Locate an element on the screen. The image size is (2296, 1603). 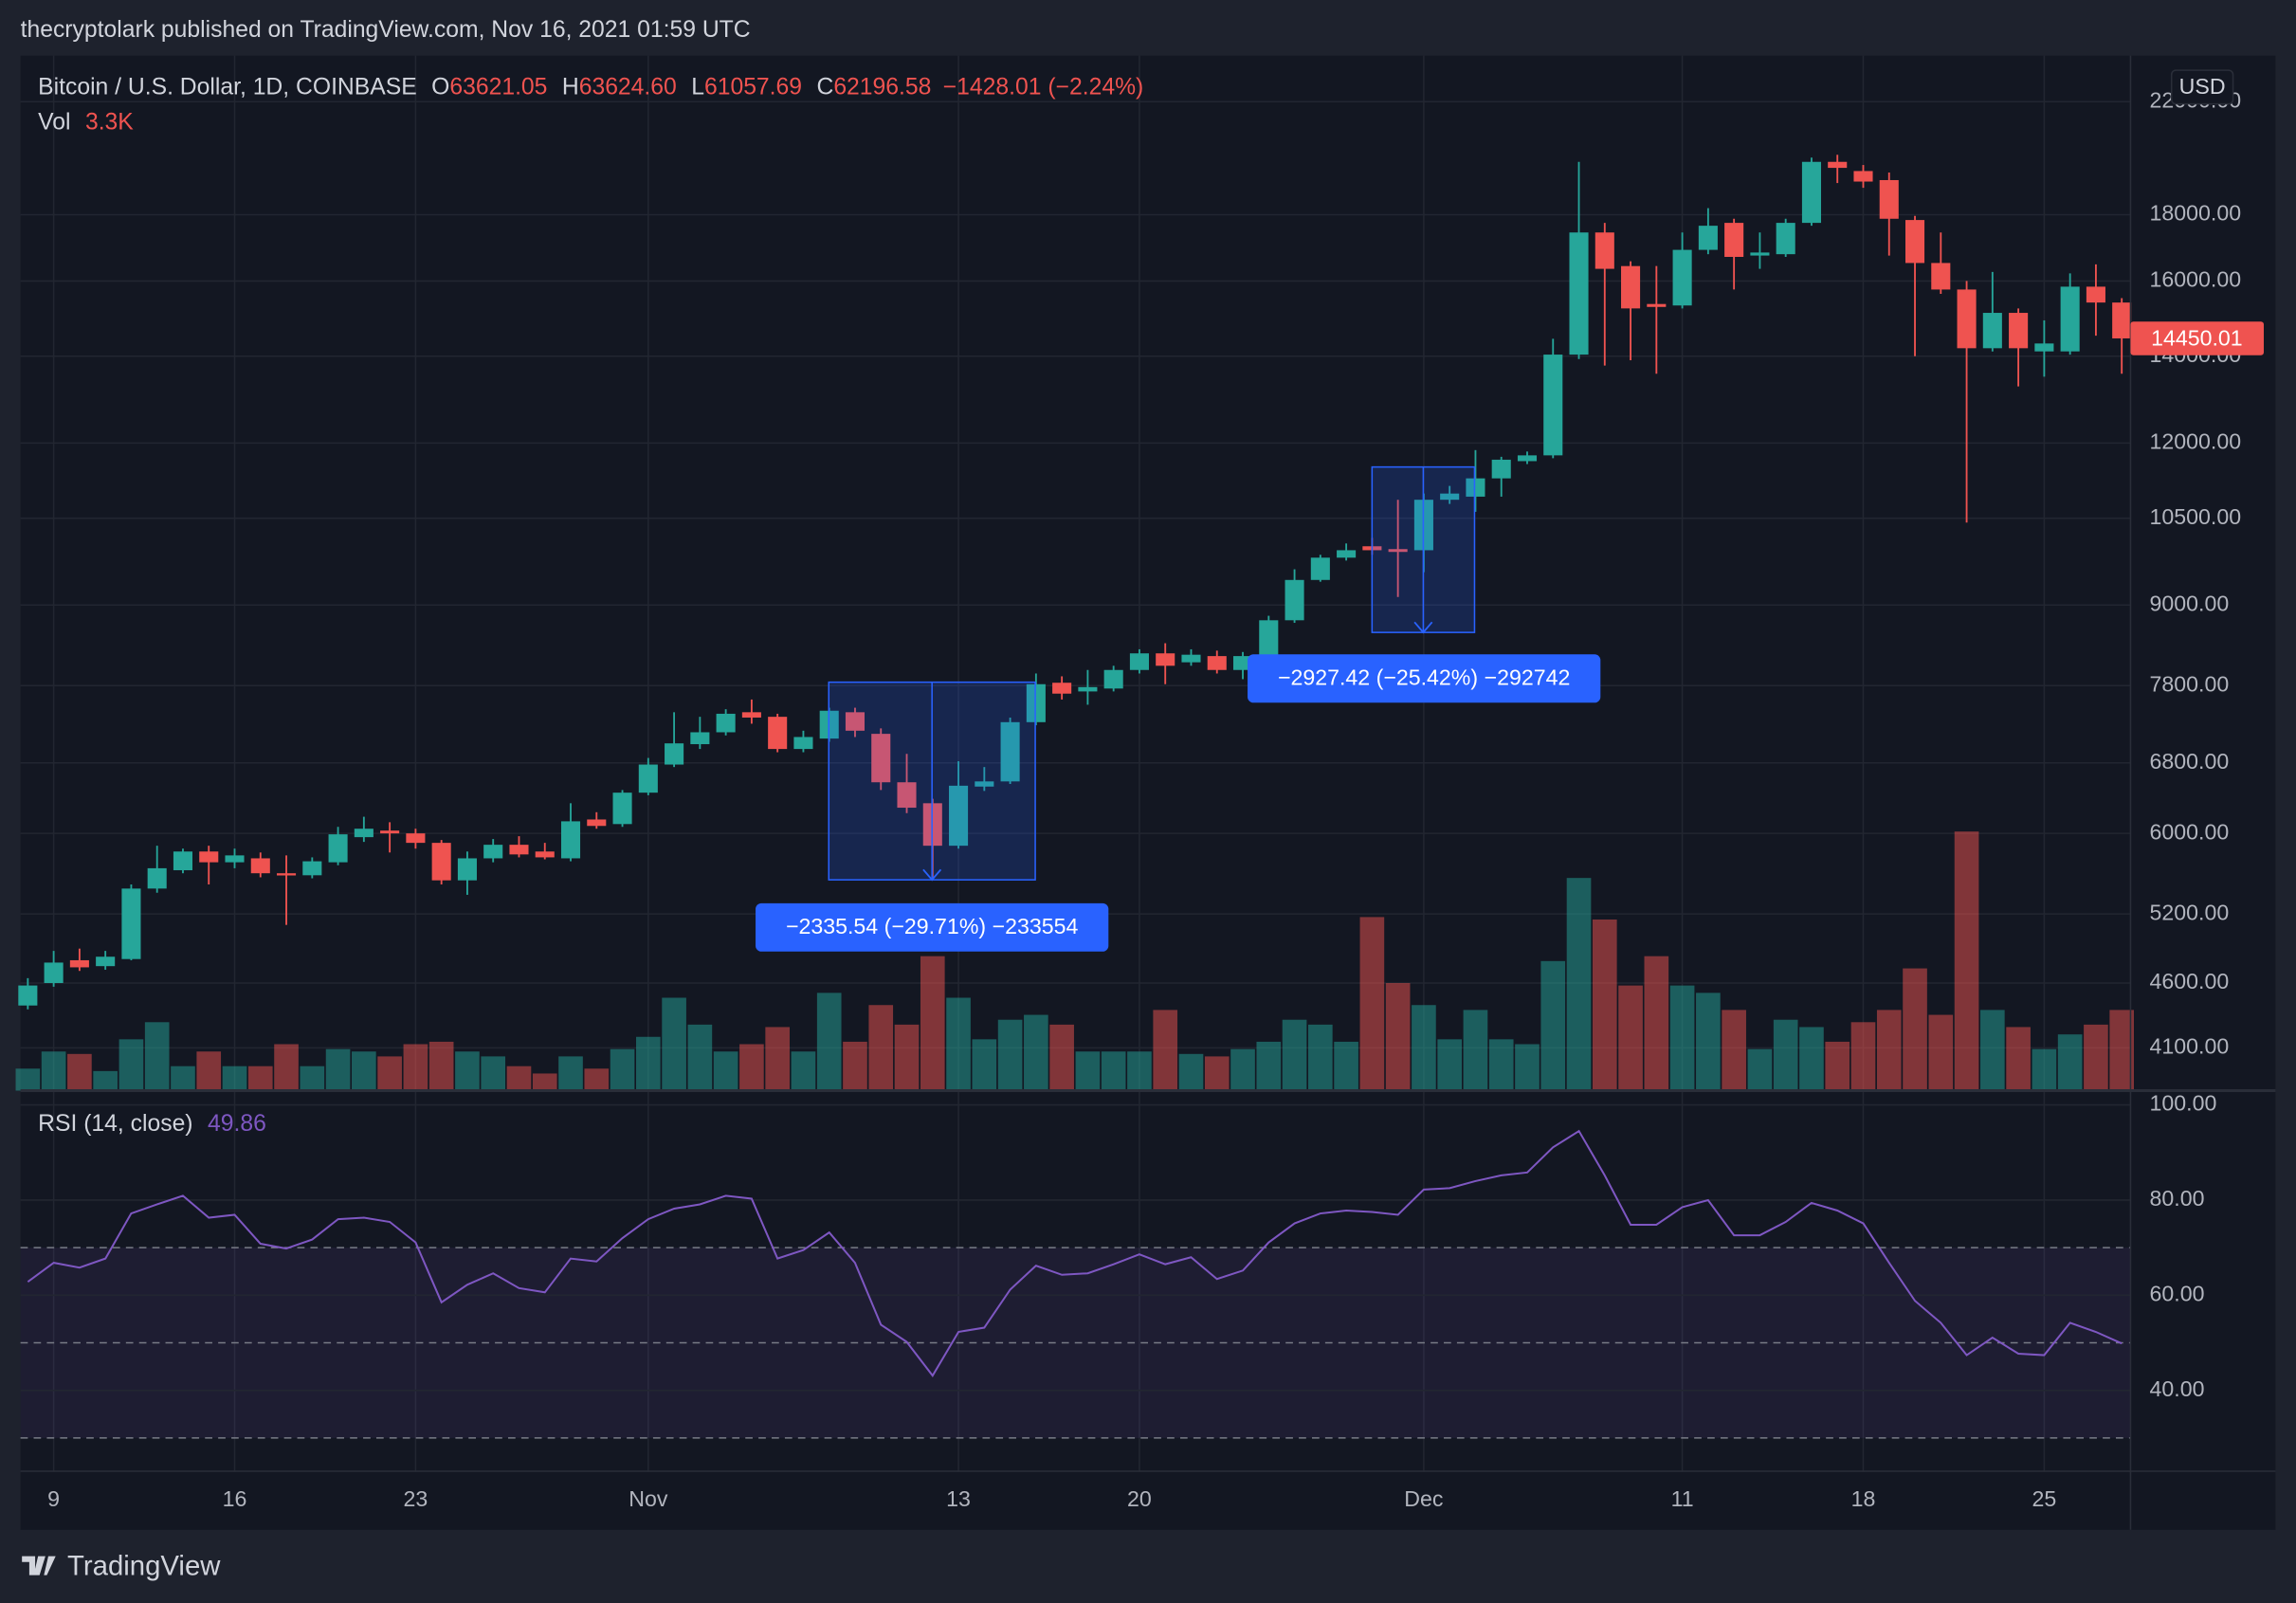
price-tick-label: 4600.00 is located at coordinates (2190, 981).